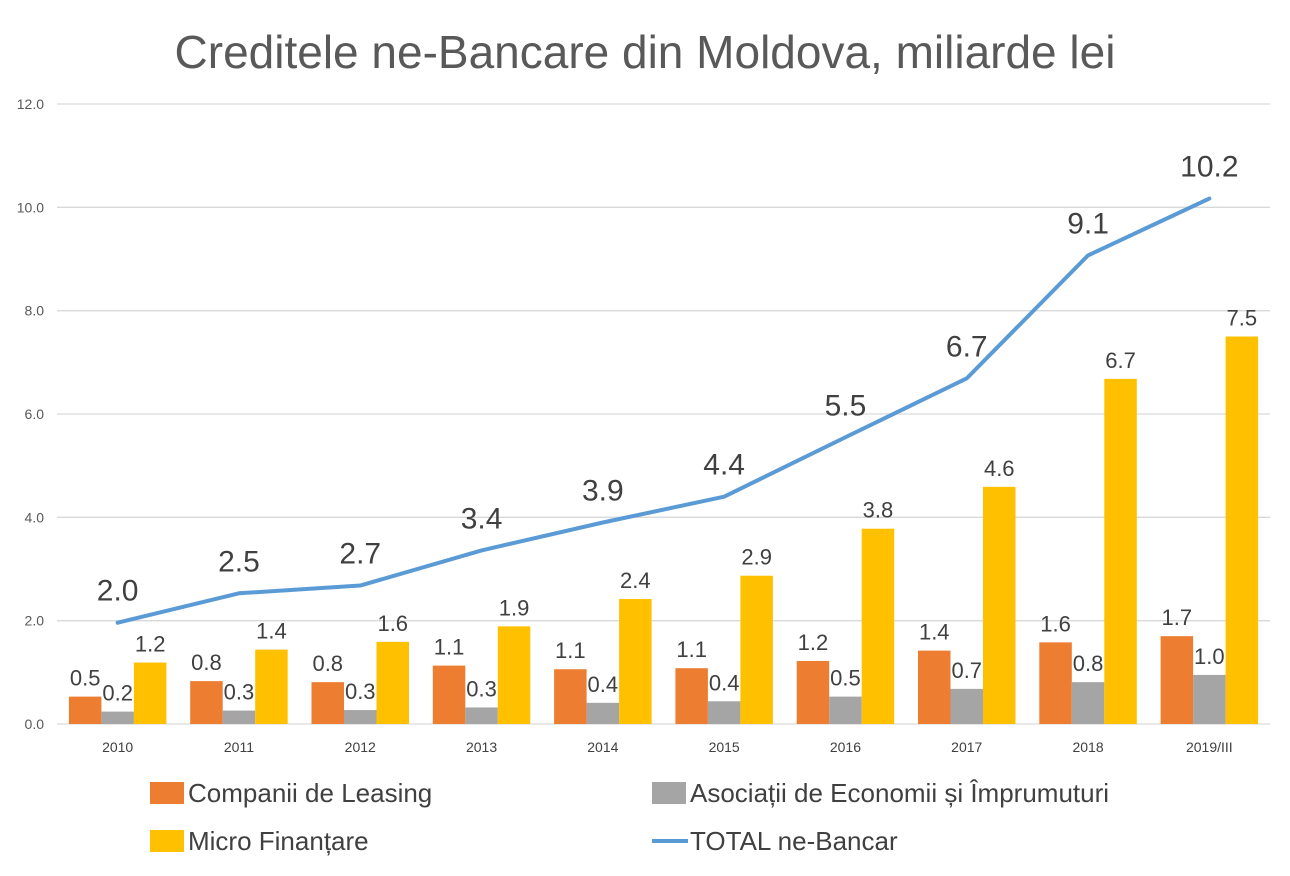 Image resolution: width=1290 pixels, height=876 pixels. Describe the element at coordinates (514, 607) in the screenshot. I see `bar-data-label: 1.9` at that location.